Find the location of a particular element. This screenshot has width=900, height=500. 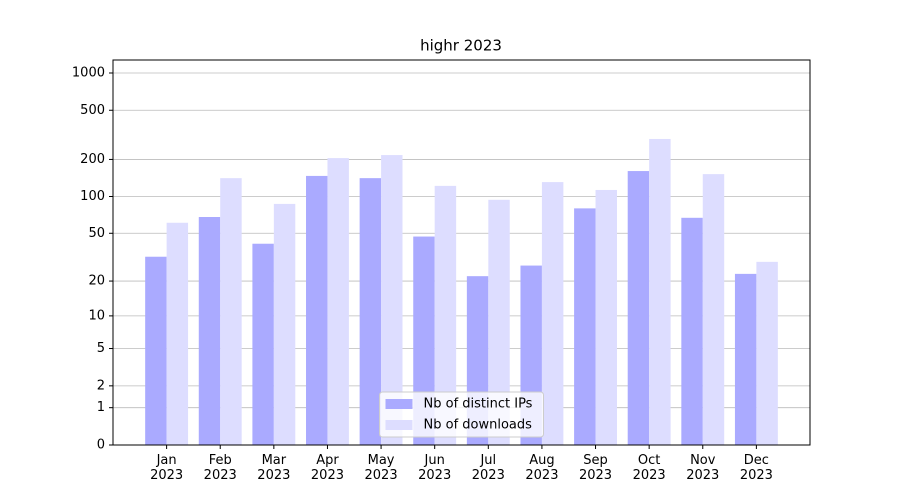

y-tick-label: 200 is located at coordinates (92, 159).